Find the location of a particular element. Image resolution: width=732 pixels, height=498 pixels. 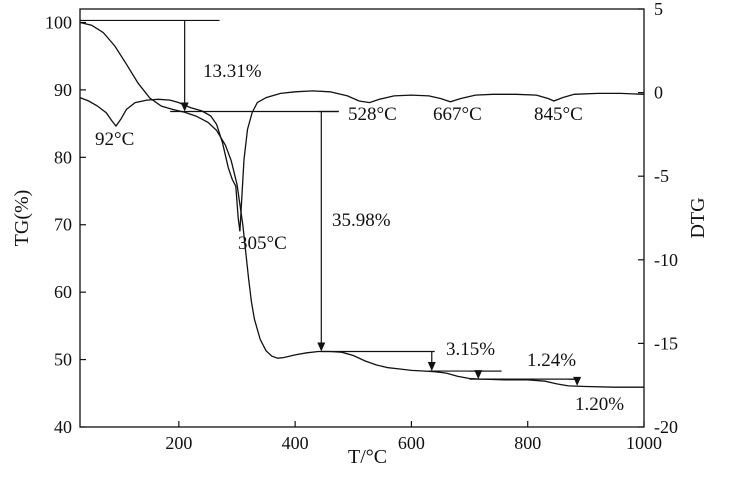

y-right-tick-label: -5 is located at coordinates (661, 176).